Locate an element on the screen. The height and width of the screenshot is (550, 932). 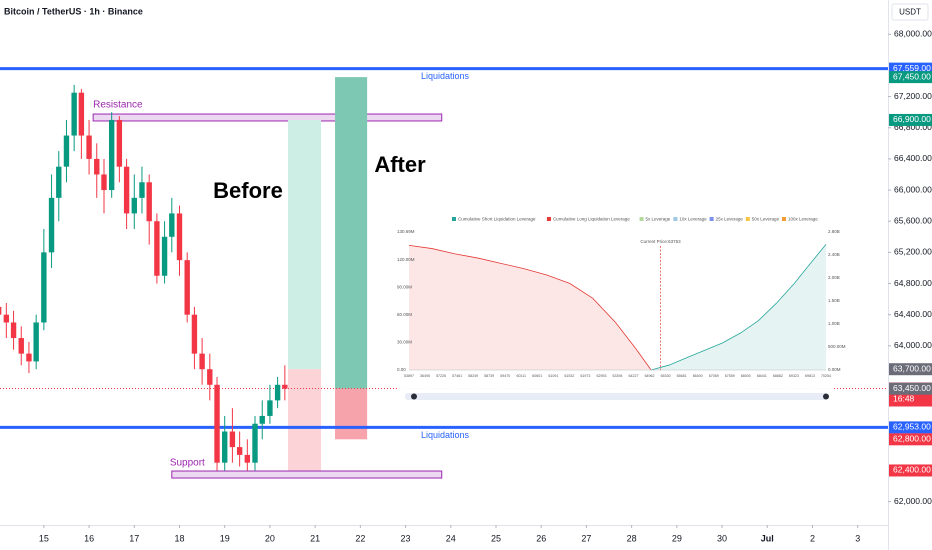
x-tick-label: 29 is located at coordinates (677, 538).